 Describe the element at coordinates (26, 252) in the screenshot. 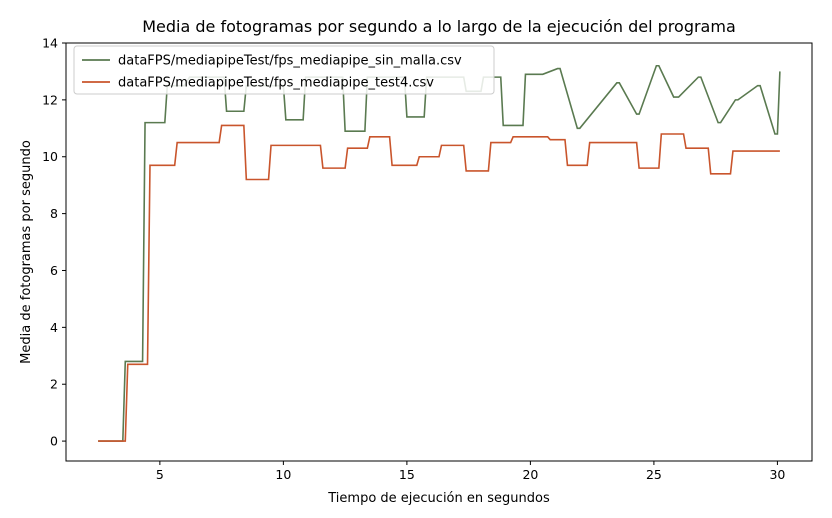

I see `y-axis-label: Media de fotogramas por segundo` at that location.